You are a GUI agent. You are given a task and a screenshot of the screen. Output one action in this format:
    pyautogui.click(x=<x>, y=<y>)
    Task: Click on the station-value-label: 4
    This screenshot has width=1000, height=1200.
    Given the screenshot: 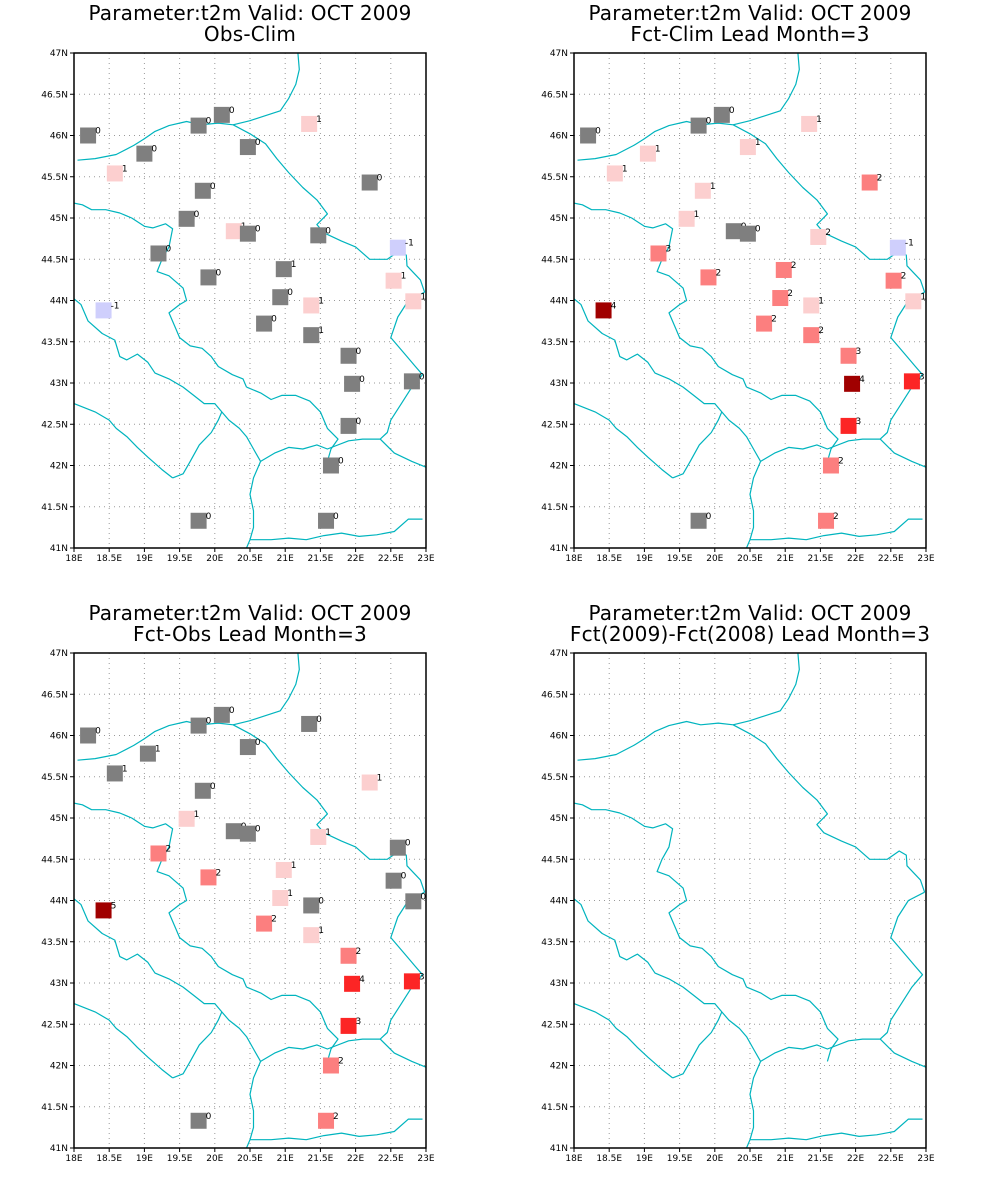 What is the action you would take?
    pyautogui.click(x=362, y=980)
    